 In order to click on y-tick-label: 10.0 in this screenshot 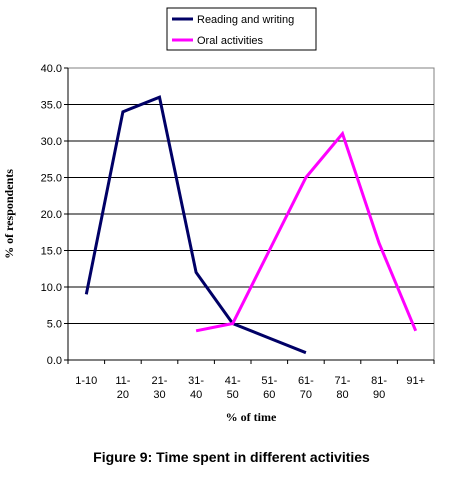, I will do `click(51, 288)`.